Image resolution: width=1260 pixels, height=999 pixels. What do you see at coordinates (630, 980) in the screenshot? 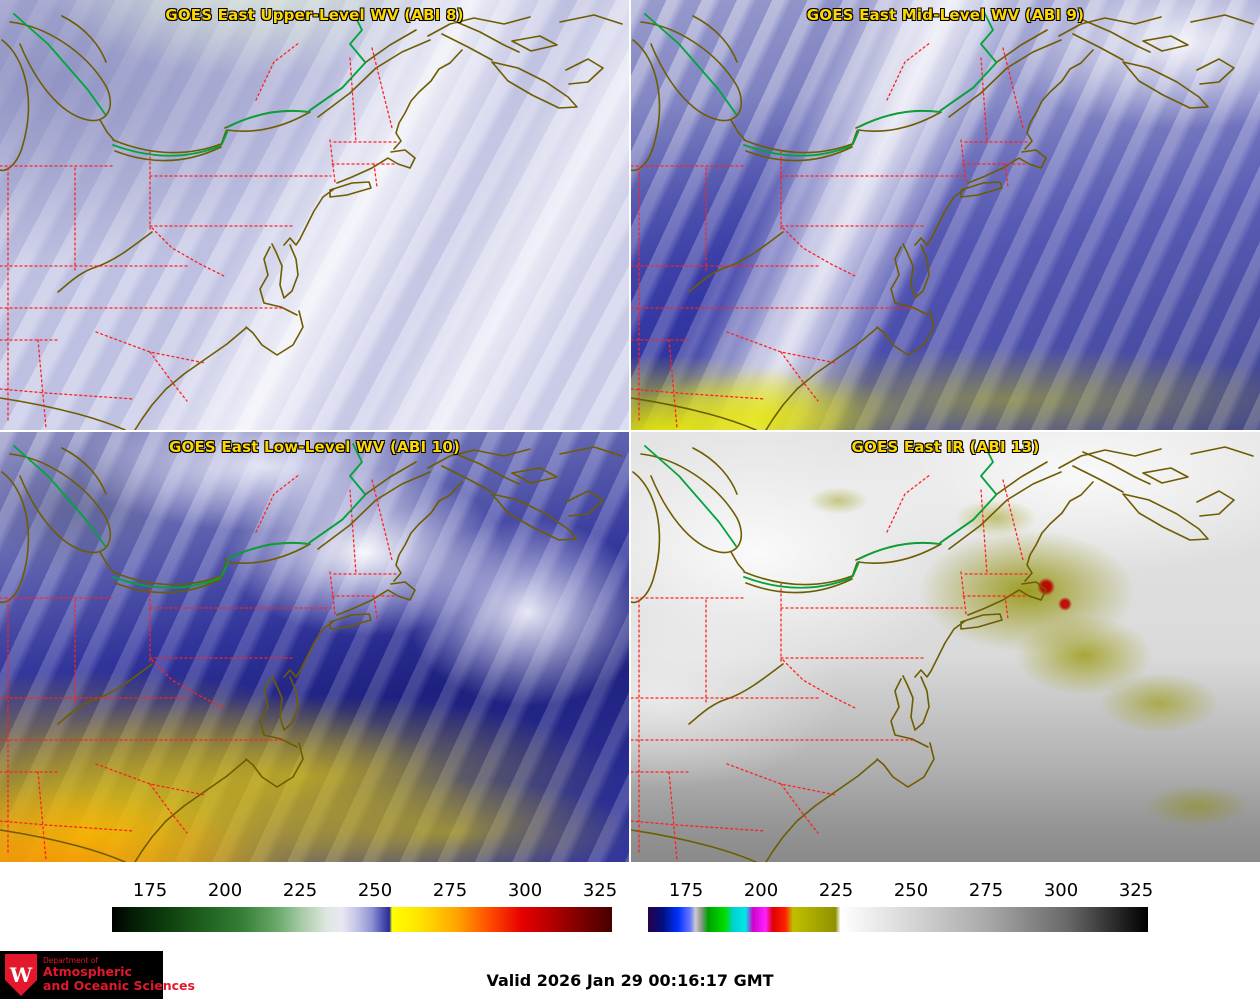
I see `valid-time: Valid 2026 Jan 29 00:16:17 GMT` at bounding box center [630, 980].